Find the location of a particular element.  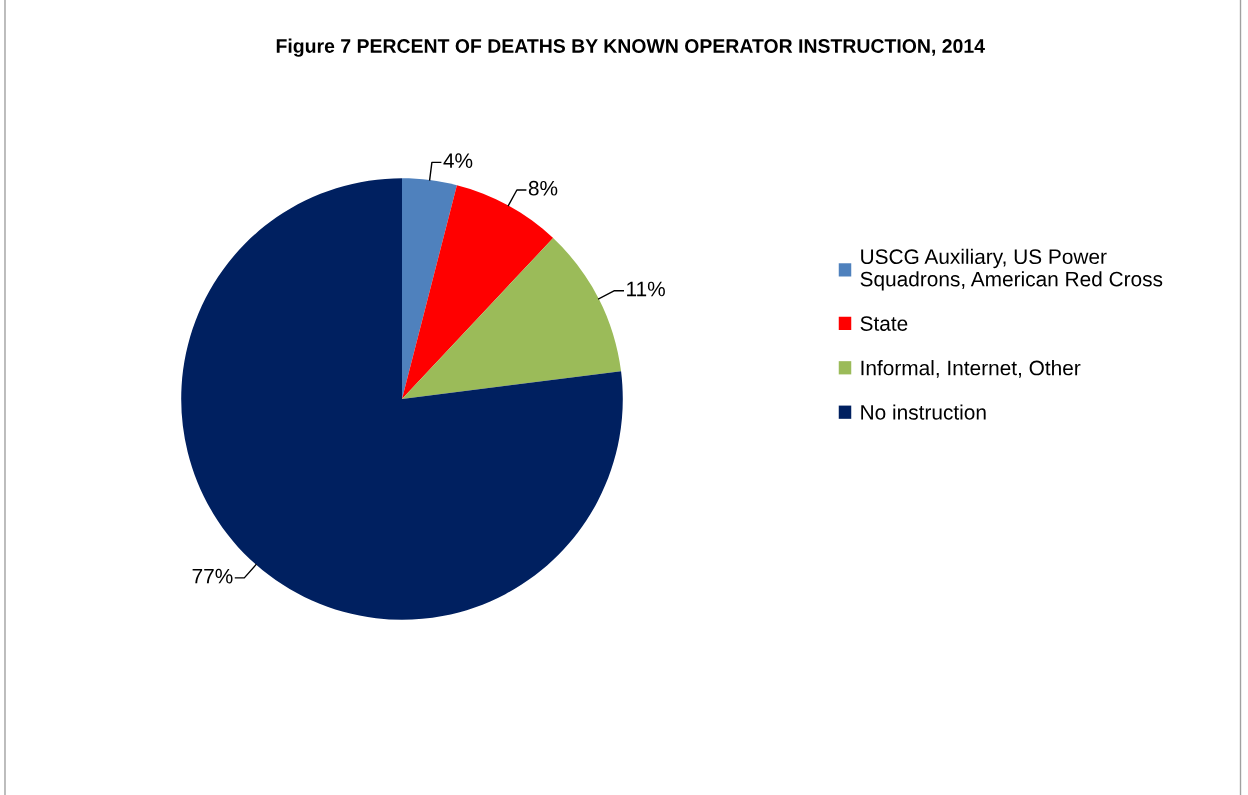

legend-label: USCG Auxiliary, US Power Squadrons, American Red Cross is located at coordinates (1011, 269).